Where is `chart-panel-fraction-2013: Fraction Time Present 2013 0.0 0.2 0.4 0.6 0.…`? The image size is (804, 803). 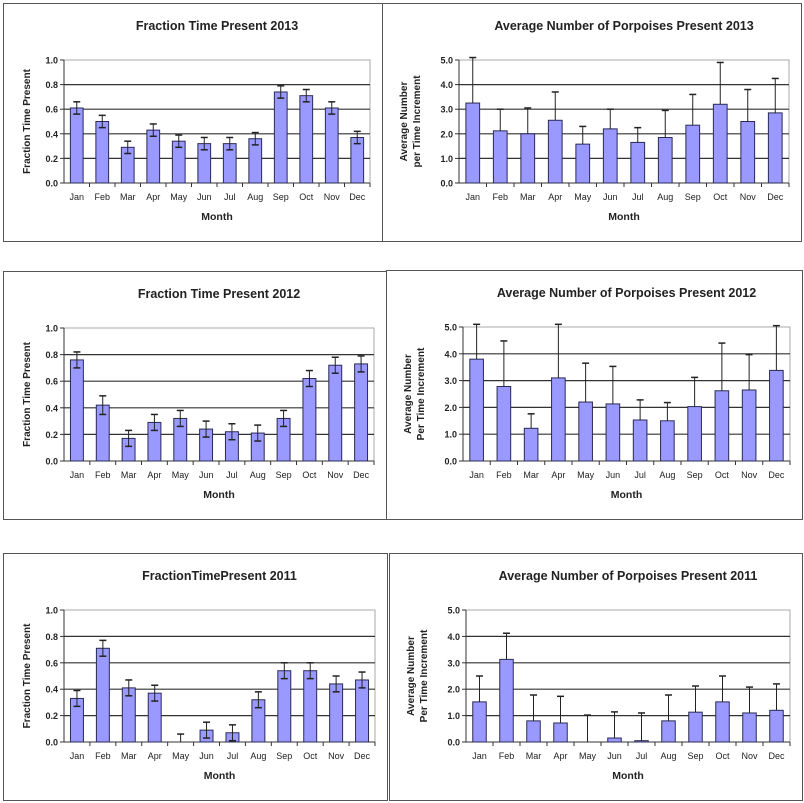
chart-panel-fraction-2013: Fraction Time Present 2013 0.0 0.2 0.4 0.6 0.… is located at coordinates (193, 122).